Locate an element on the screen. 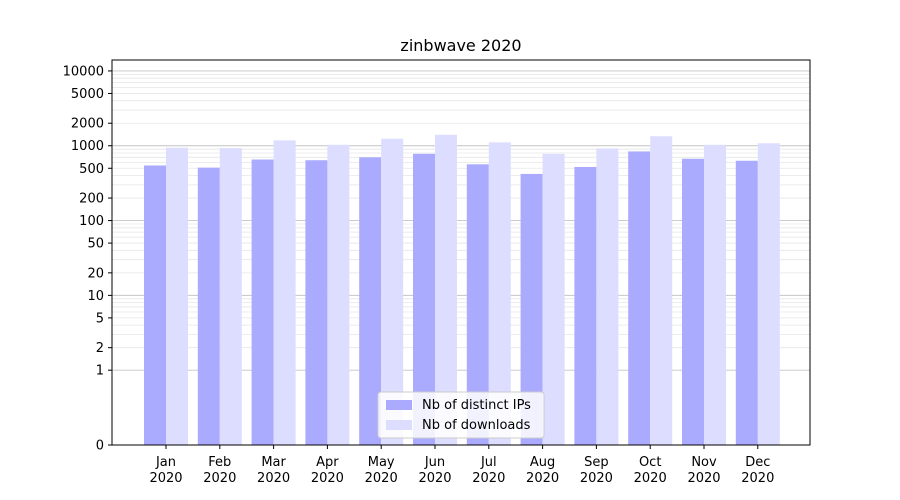 This screenshot has width=900, height=500. x-tick-label: Nov 2020 is located at coordinates (703, 470).